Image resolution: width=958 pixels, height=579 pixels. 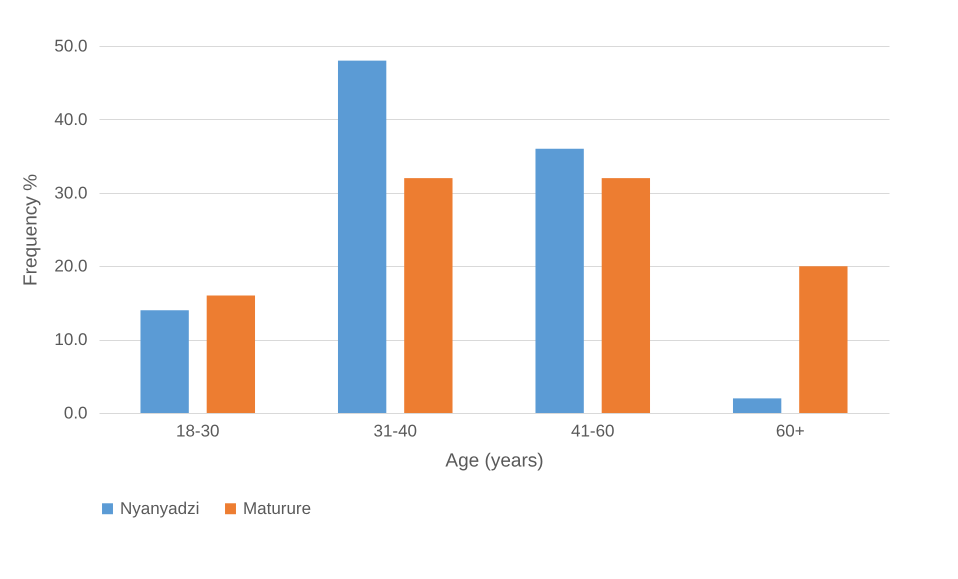 I want to click on x-tick-label: 60+, so click(x=790, y=431).